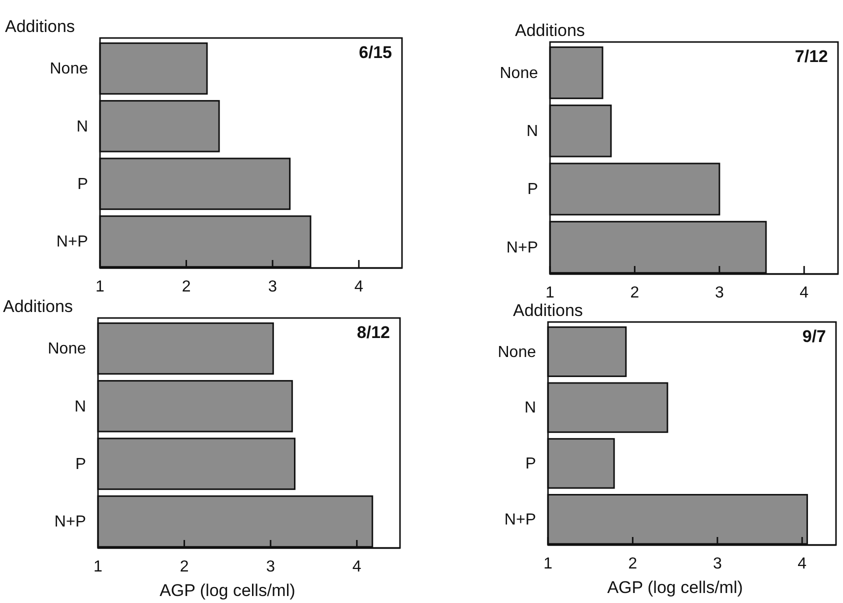  What do you see at coordinates (373, 332) in the screenshot?
I see `chart-title: 8/12` at bounding box center [373, 332].